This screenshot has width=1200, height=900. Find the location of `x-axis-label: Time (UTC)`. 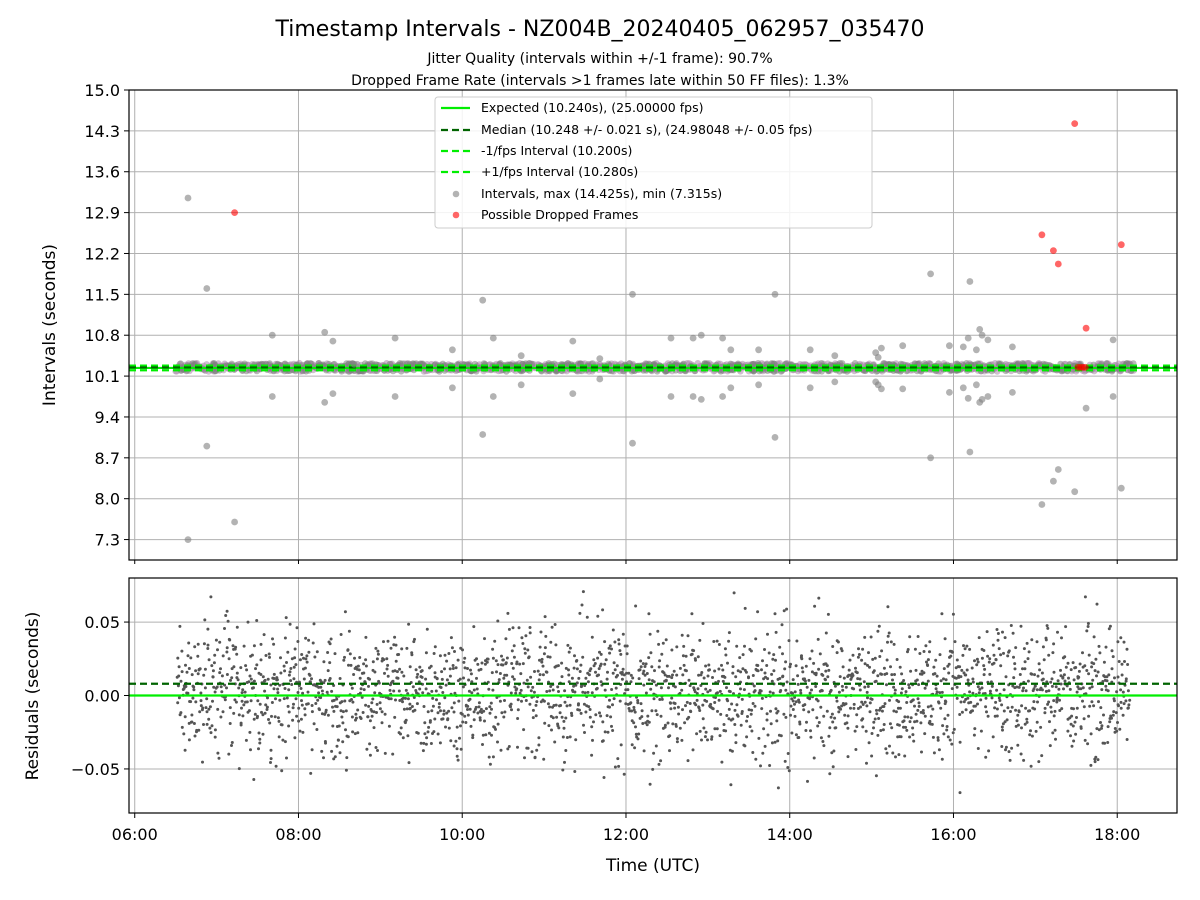

x-axis-label: Time (UTC) is located at coordinates (652, 866).